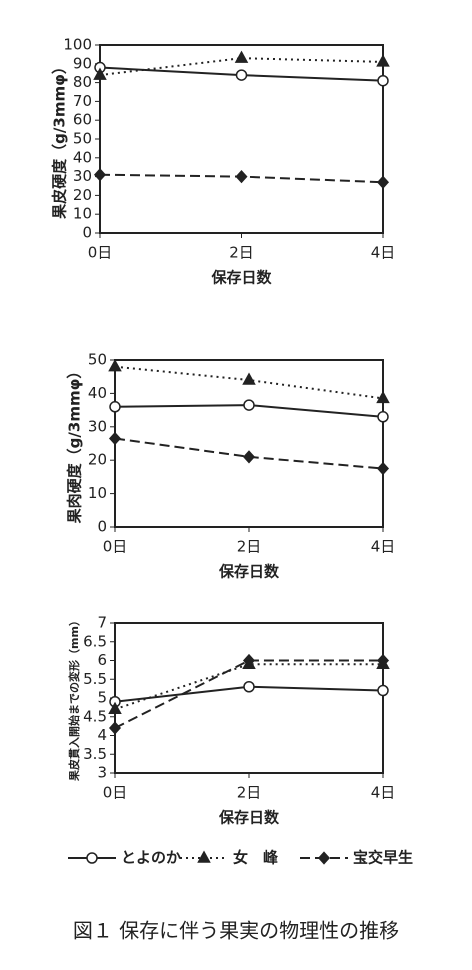  Describe the element at coordinates (383, 858) in the screenshot. I see `legend-label: 宝交早生` at that location.